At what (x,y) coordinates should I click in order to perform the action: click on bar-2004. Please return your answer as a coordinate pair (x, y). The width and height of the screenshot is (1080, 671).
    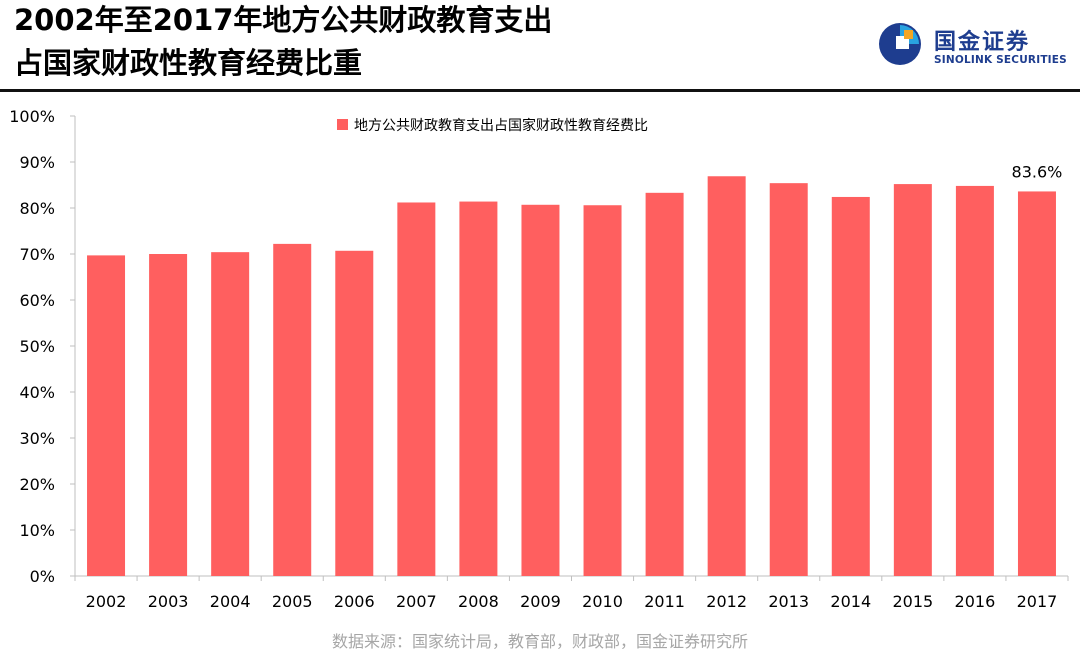
    Looking at the image, I should click on (230, 414).